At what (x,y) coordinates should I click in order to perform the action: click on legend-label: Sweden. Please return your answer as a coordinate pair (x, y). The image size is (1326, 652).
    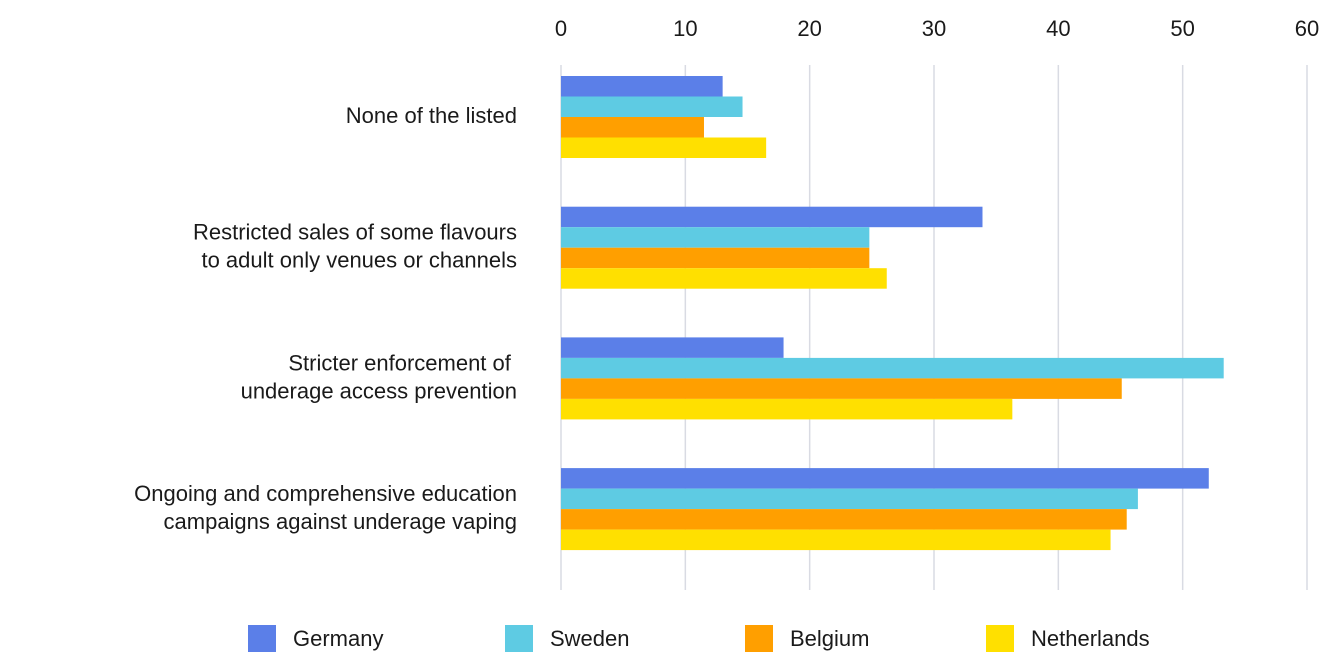
    Looking at the image, I should click on (590, 638).